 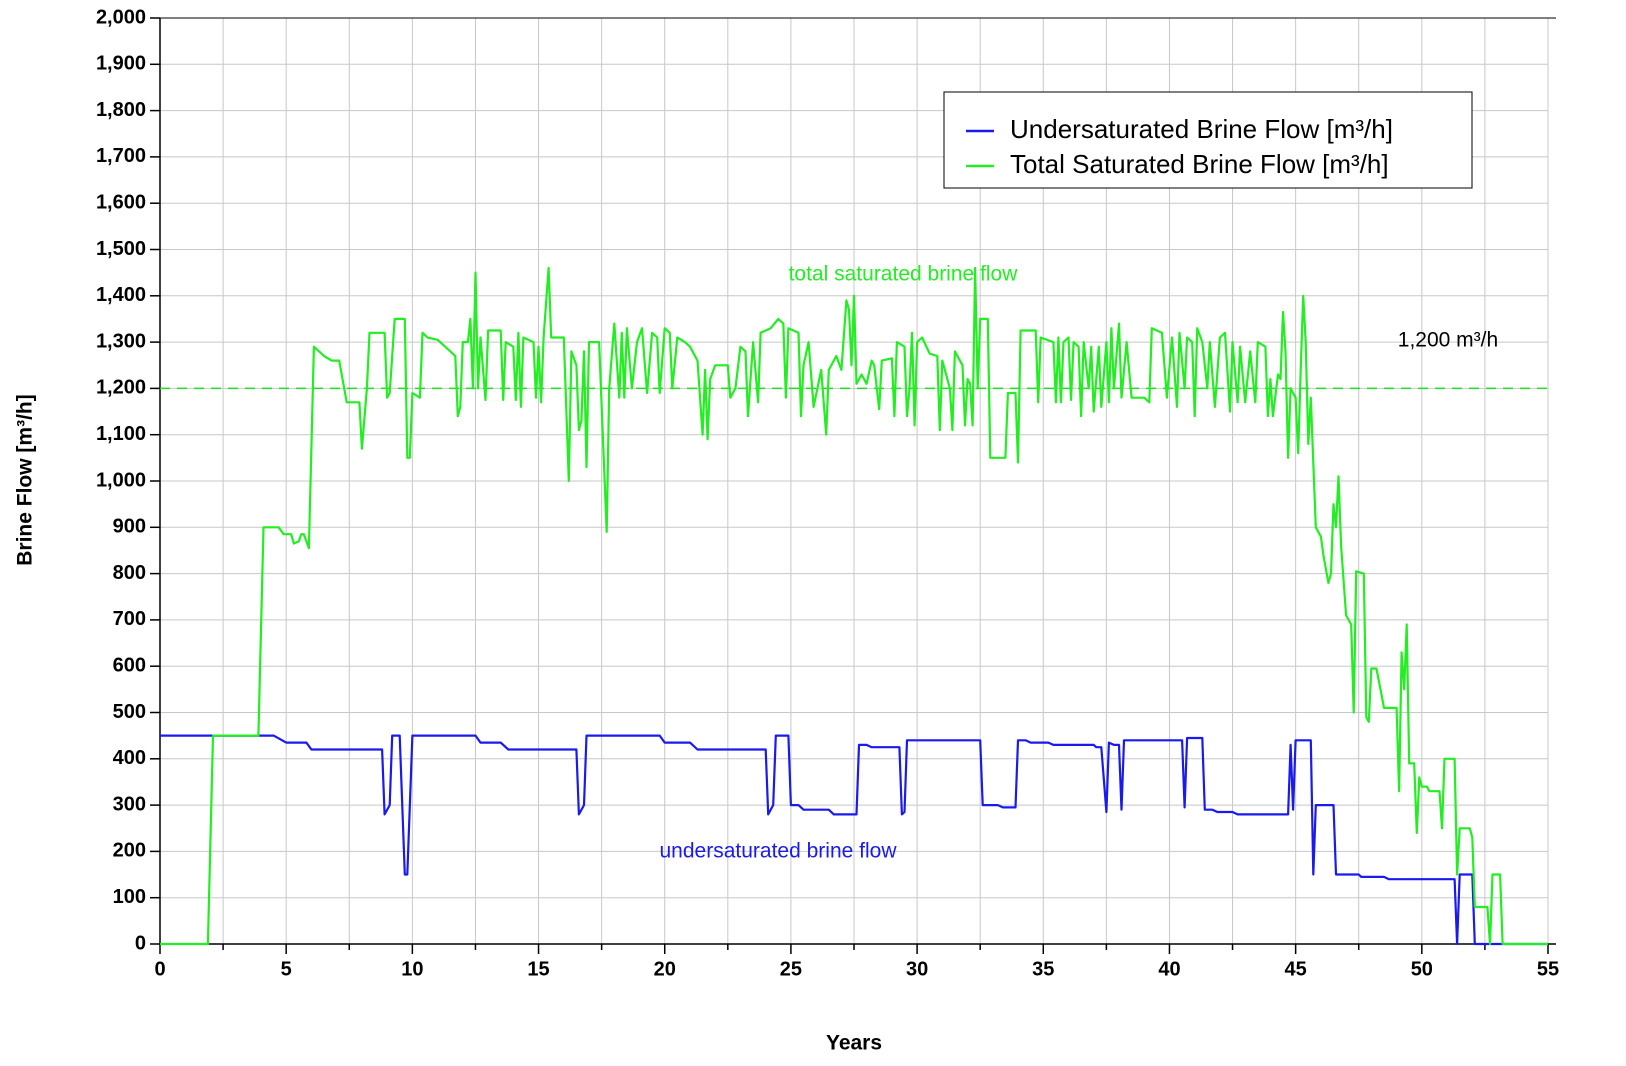 What do you see at coordinates (412, 969) in the screenshot?
I see `x-tick-label: 10` at bounding box center [412, 969].